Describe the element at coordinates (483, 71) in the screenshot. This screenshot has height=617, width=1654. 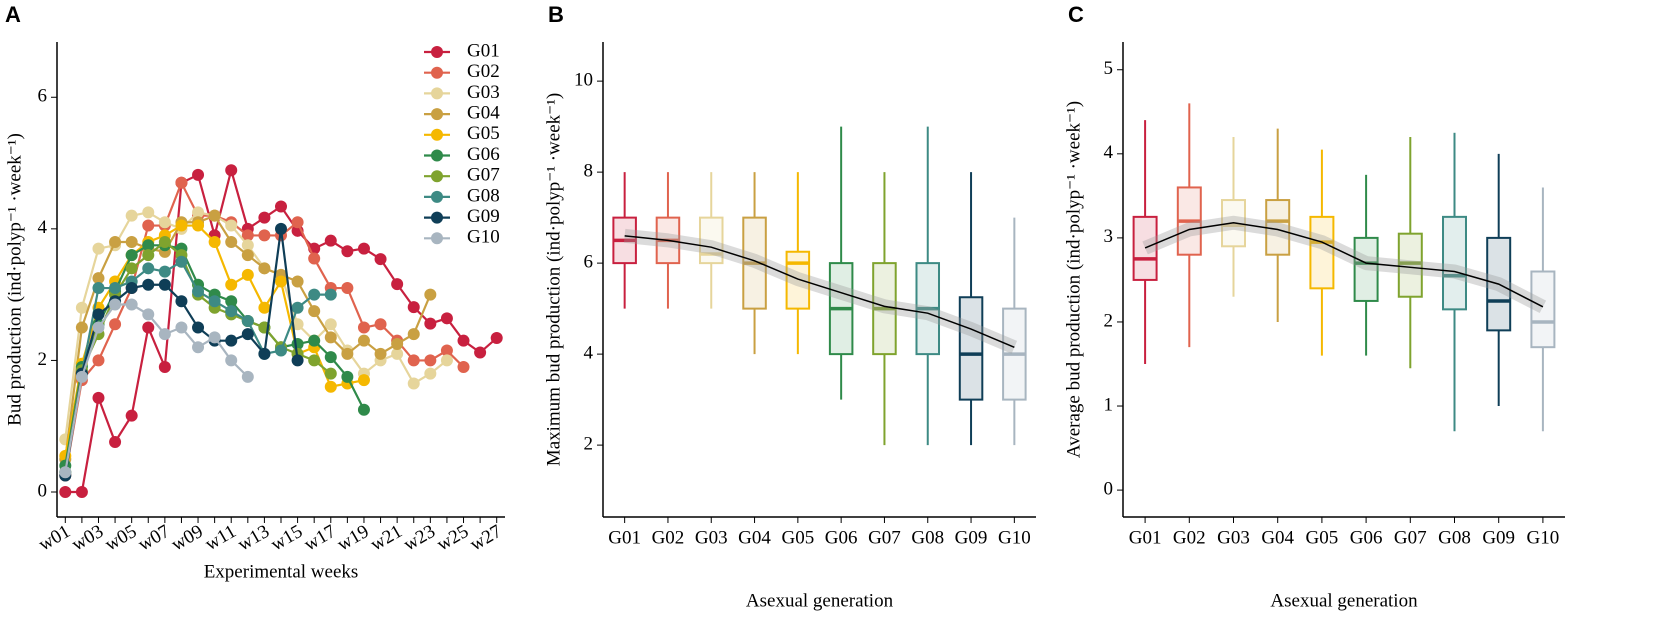
I see `legend-label: G02` at that location.